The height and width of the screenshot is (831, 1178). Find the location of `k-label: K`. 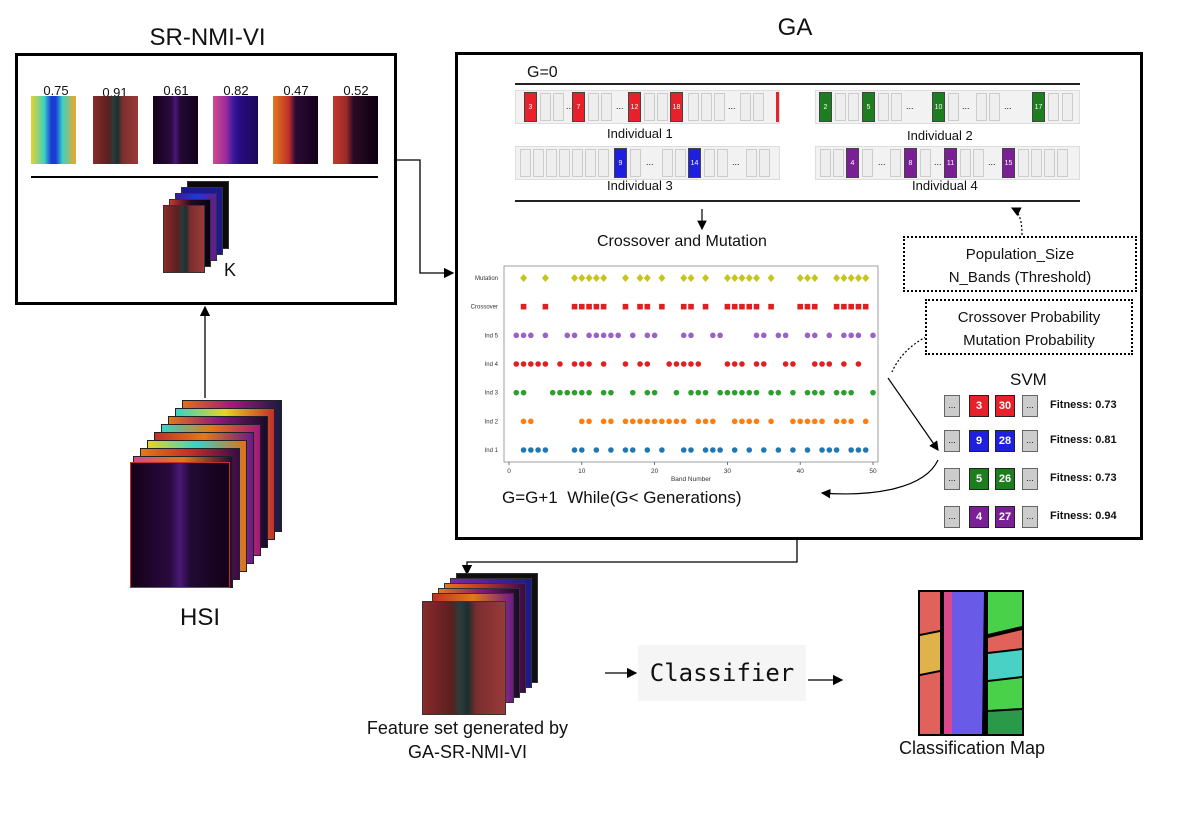

k-label: K is located at coordinates (230, 270).